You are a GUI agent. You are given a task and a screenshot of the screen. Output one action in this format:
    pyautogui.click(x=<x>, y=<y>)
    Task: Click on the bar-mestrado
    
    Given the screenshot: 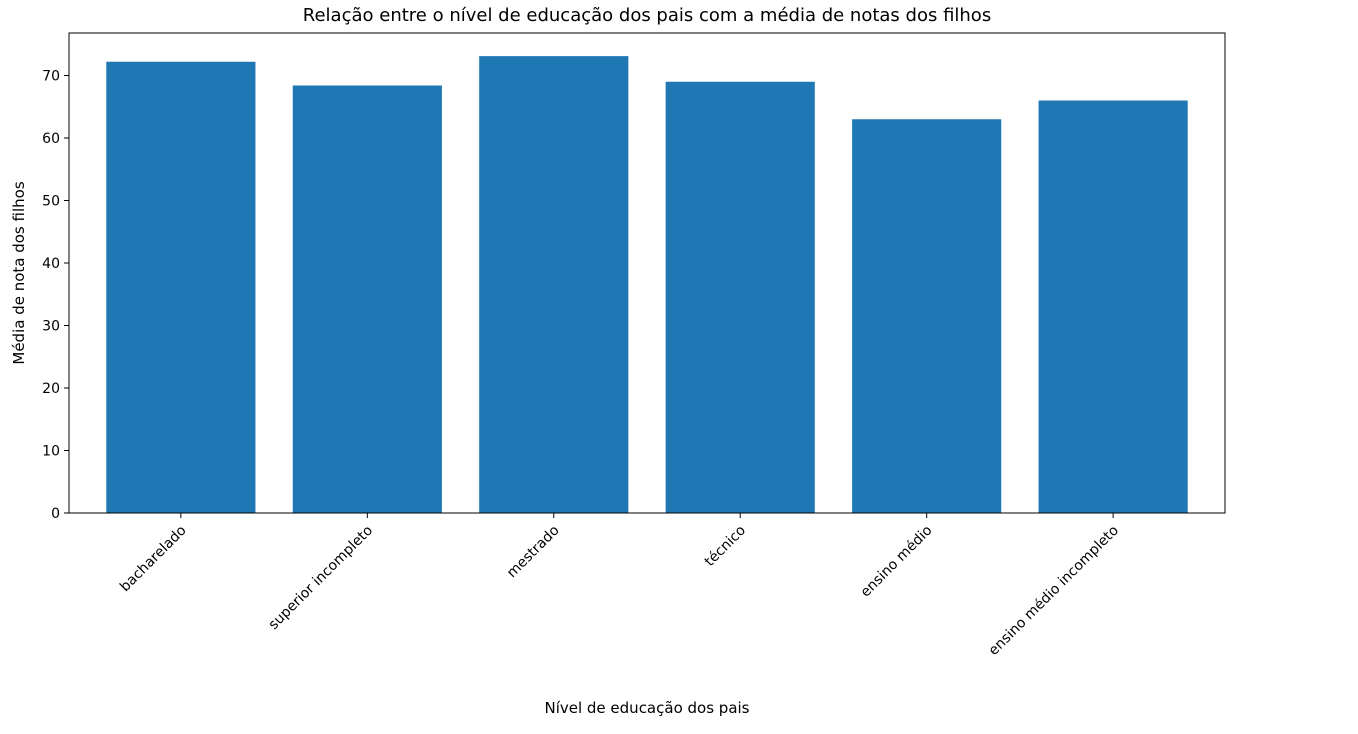 What is the action you would take?
    pyautogui.click(x=554, y=284)
    